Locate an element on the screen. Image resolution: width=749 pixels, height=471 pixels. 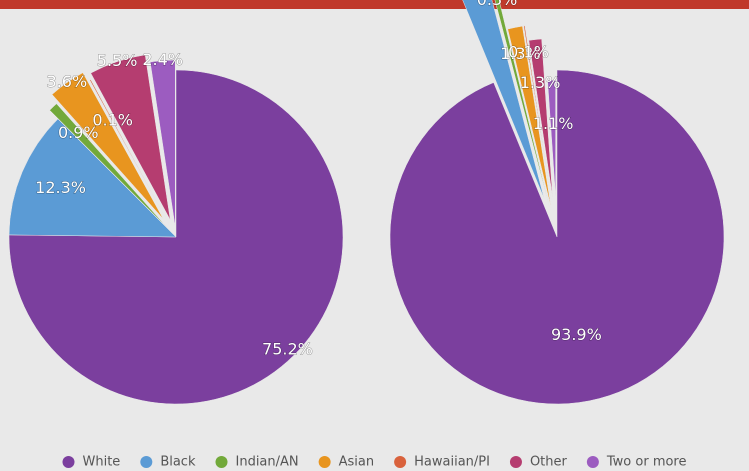
data-label: 75.2% is located at coordinates (287, 348).